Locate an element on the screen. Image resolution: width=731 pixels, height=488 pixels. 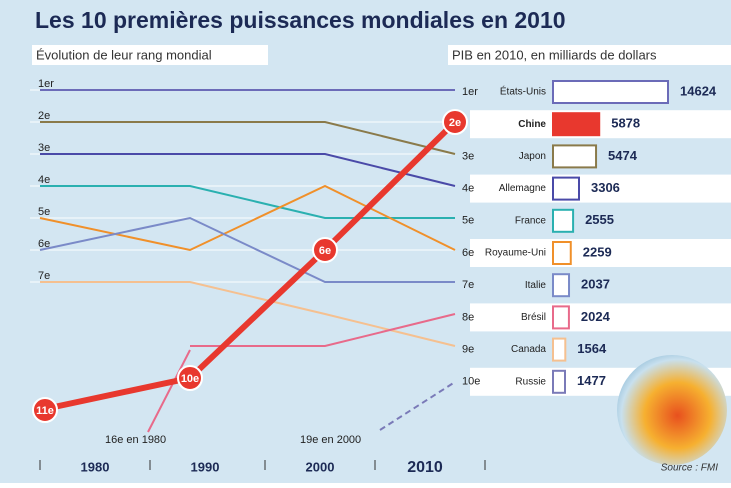
rank-label: 6e is located at coordinates (468, 253).